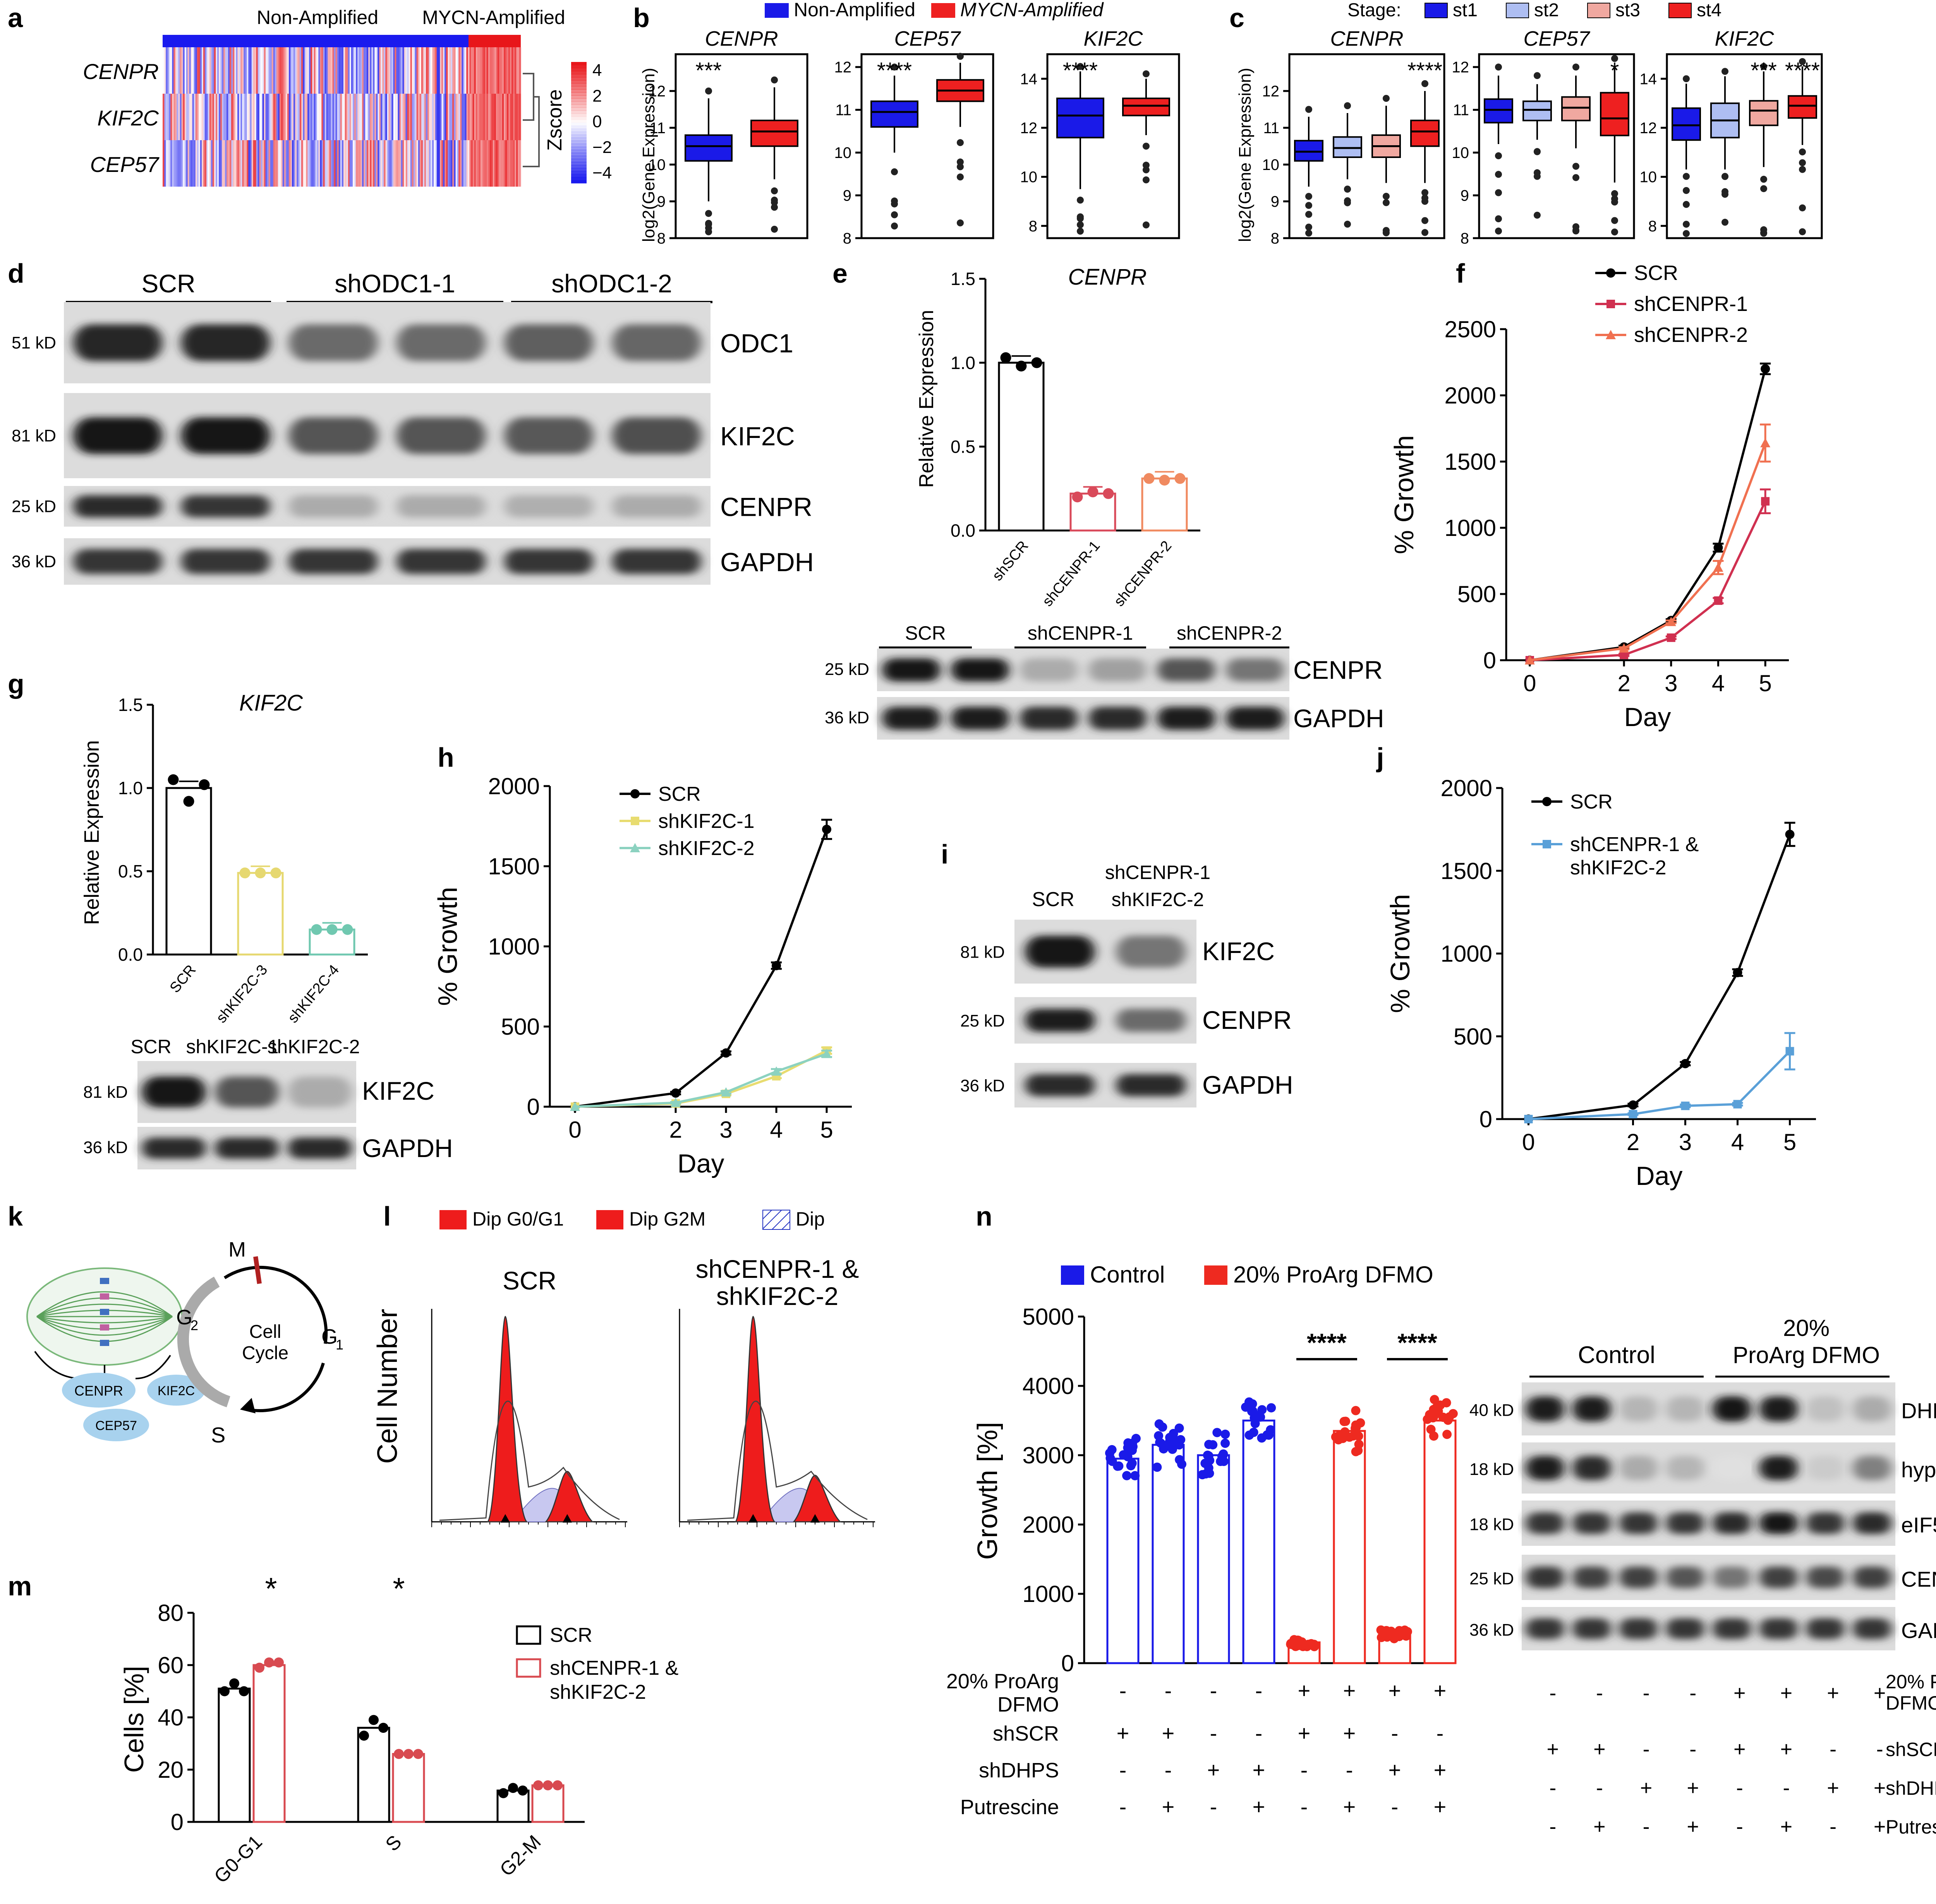 The width and height of the screenshot is (1936, 1904). Describe the element at coordinates (1624, 683) in the screenshot. I see `tick-label: 2` at that location.